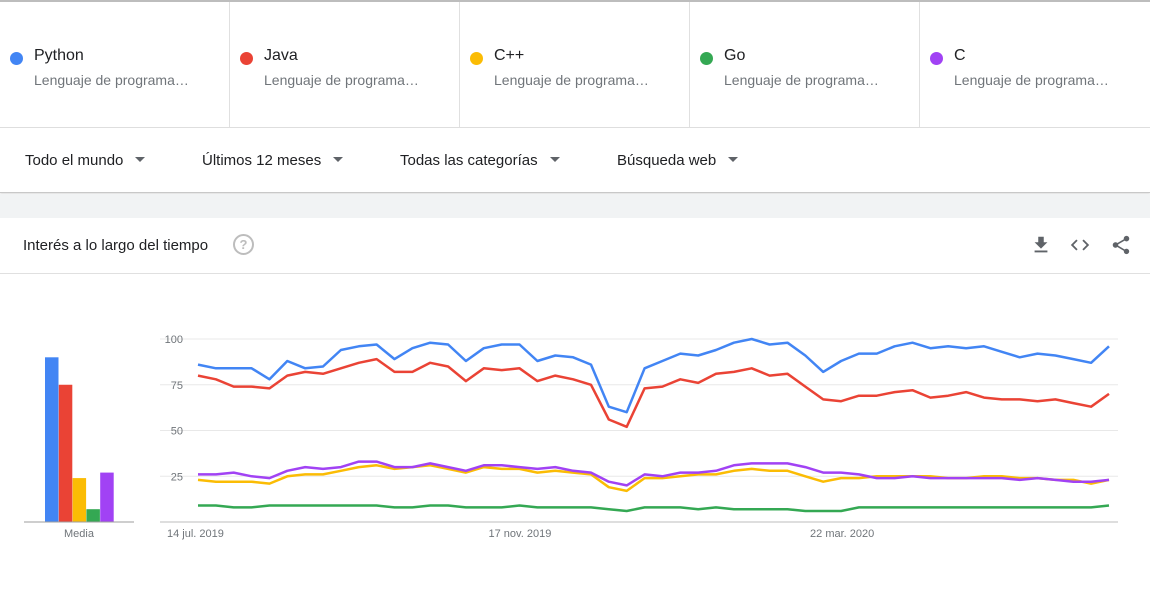 This screenshot has height=610, width=1150. I want to click on term-name: Python, so click(59, 55).